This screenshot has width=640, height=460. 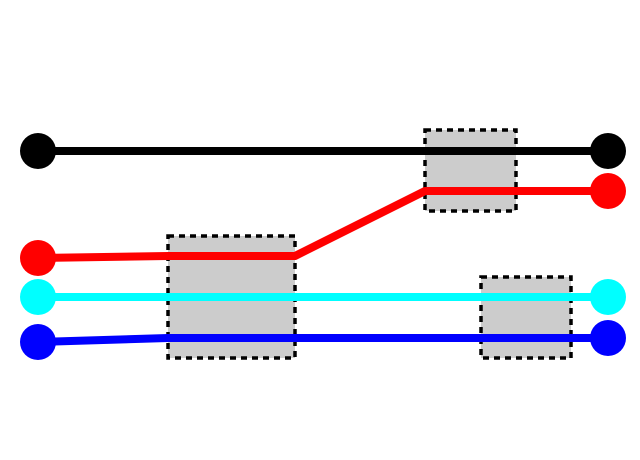 What do you see at coordinates (608, 191) in the screenshot?
I see `terminal-red-right` at bounding box center [608, 191].